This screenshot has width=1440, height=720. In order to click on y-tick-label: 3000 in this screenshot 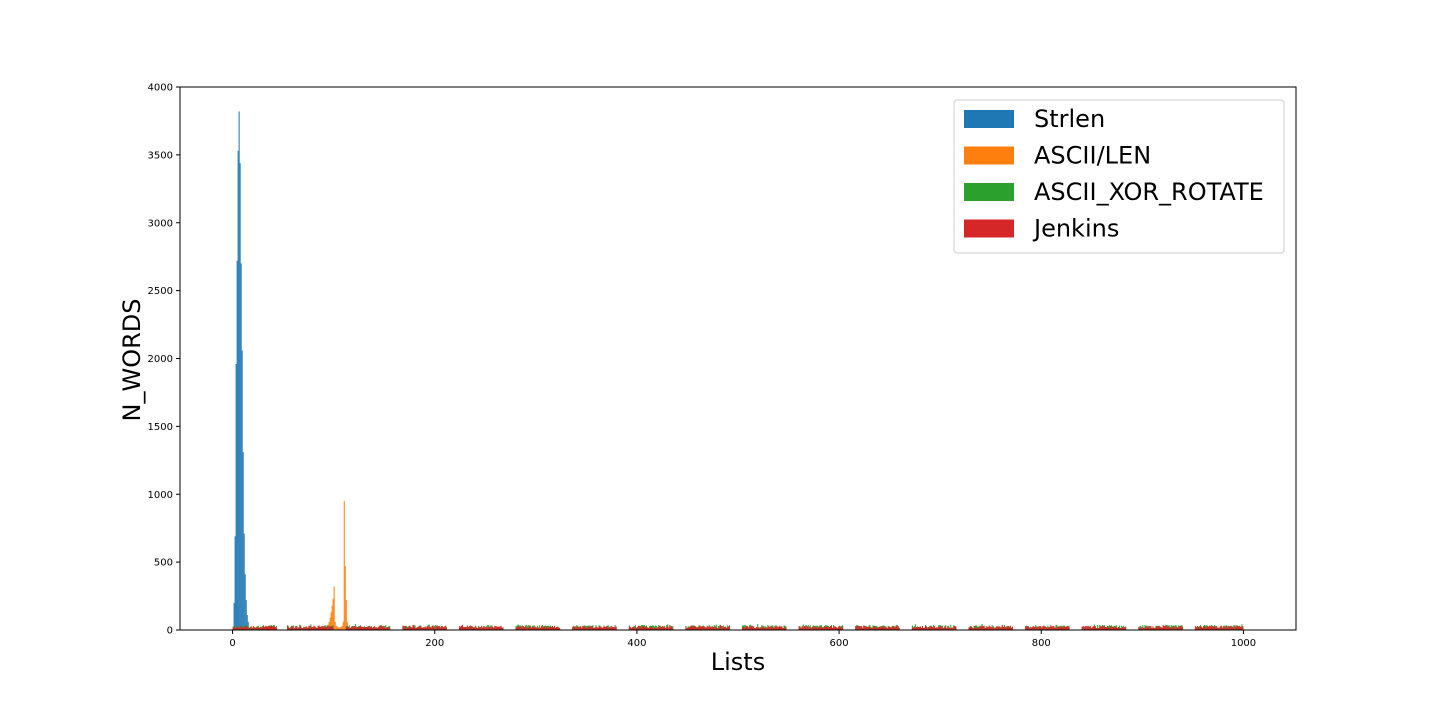, I will do `click(160, 223)`.